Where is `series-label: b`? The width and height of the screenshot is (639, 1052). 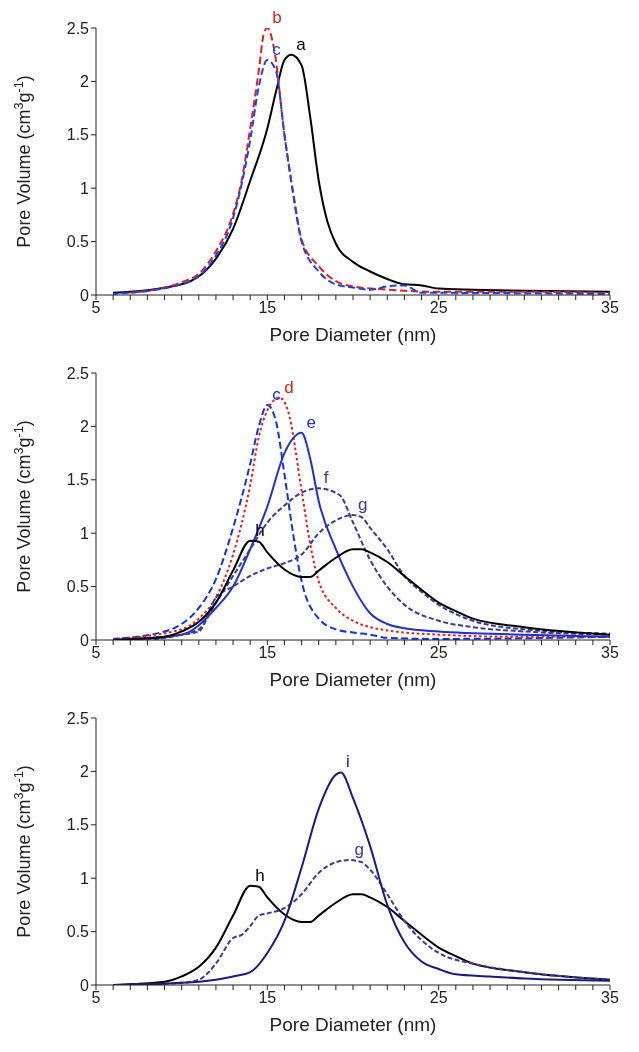 series-label: b is located at coordinates (277, 17).